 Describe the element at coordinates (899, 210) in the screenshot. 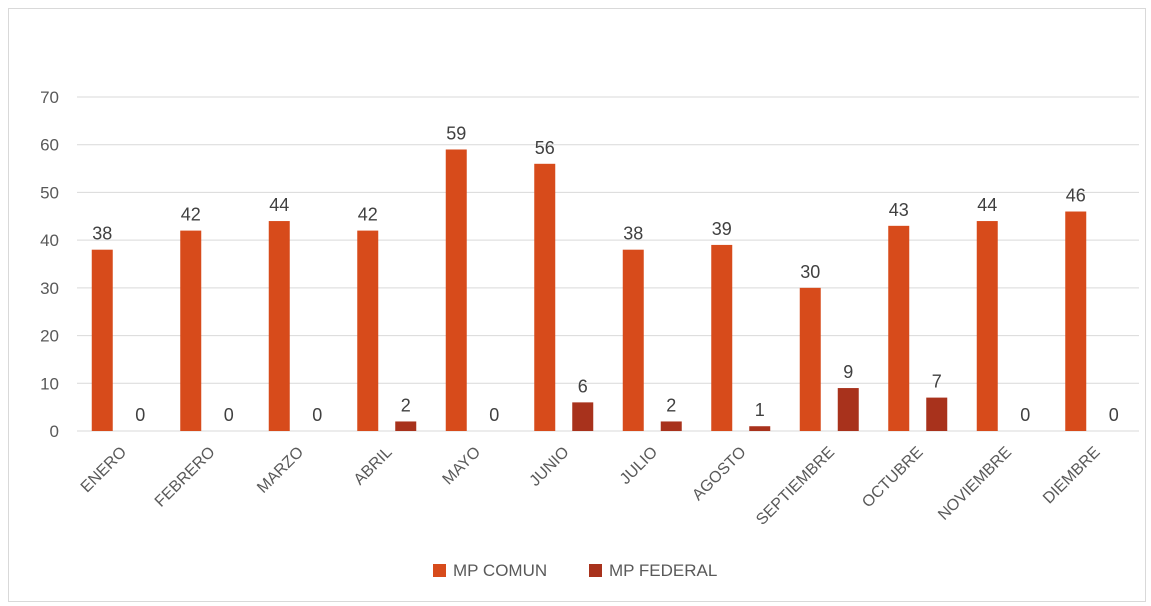

I see `data-label: 43` at that location.